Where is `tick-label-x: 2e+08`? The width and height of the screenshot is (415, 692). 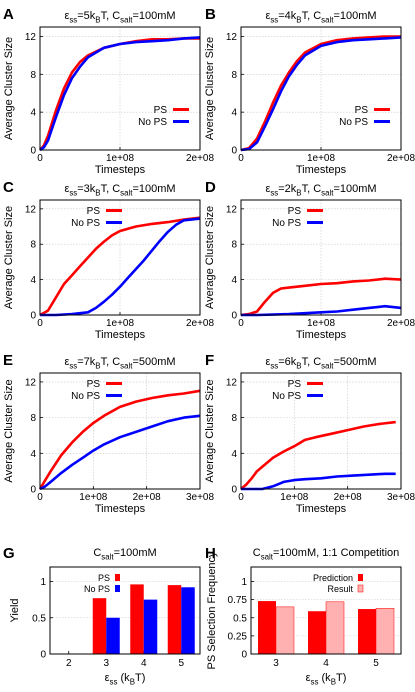 tick-label-x: 2e+08 is located at coordinates (401, 323).